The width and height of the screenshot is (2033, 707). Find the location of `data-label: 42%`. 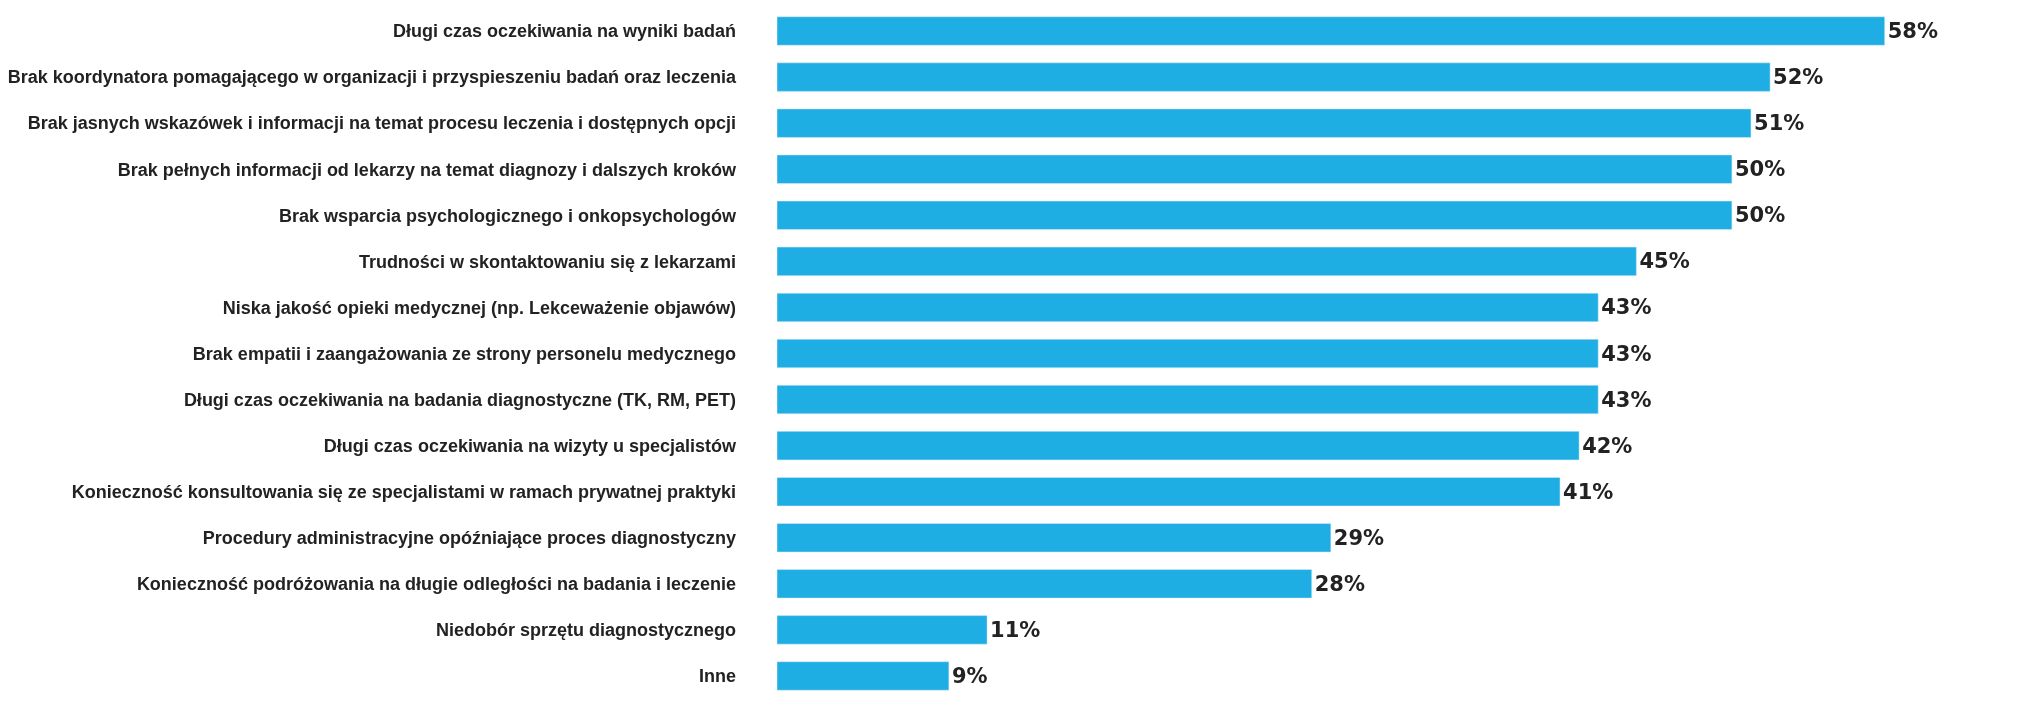

data-label: 42% is located at coordinates (1607, 445).